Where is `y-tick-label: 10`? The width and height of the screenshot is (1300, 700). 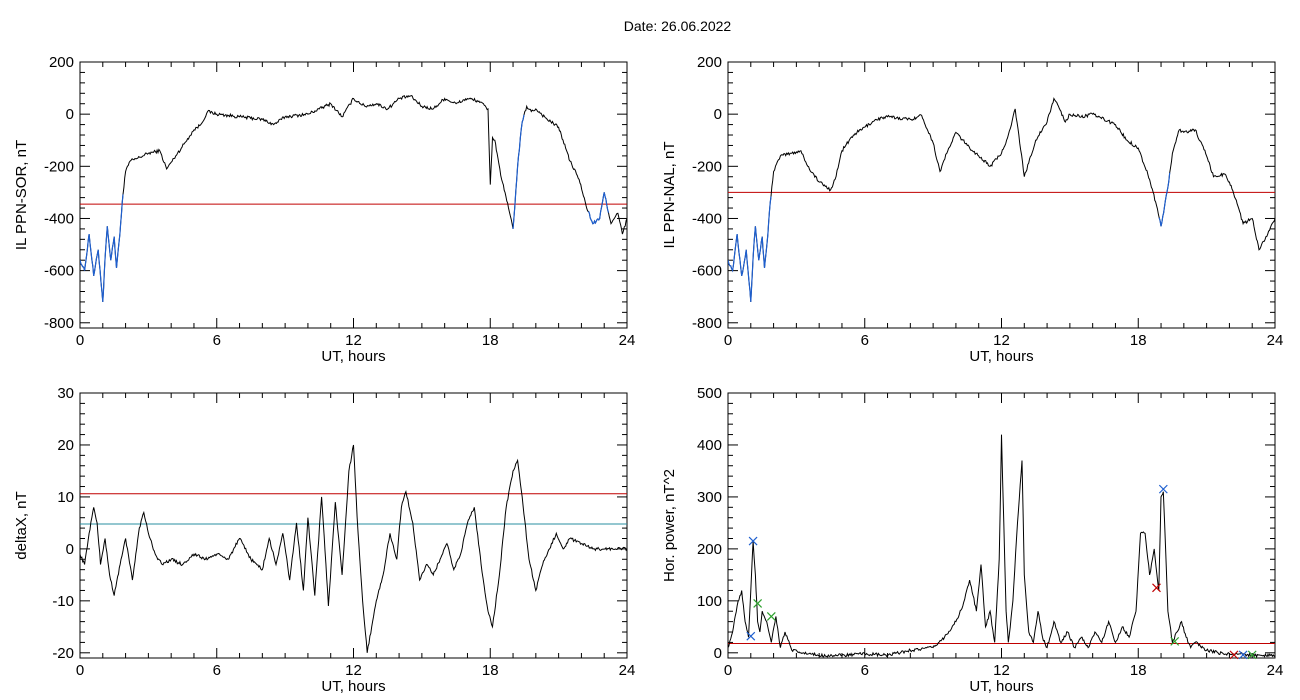 y-tick-label: 10 is located at coordinates (65, 497).